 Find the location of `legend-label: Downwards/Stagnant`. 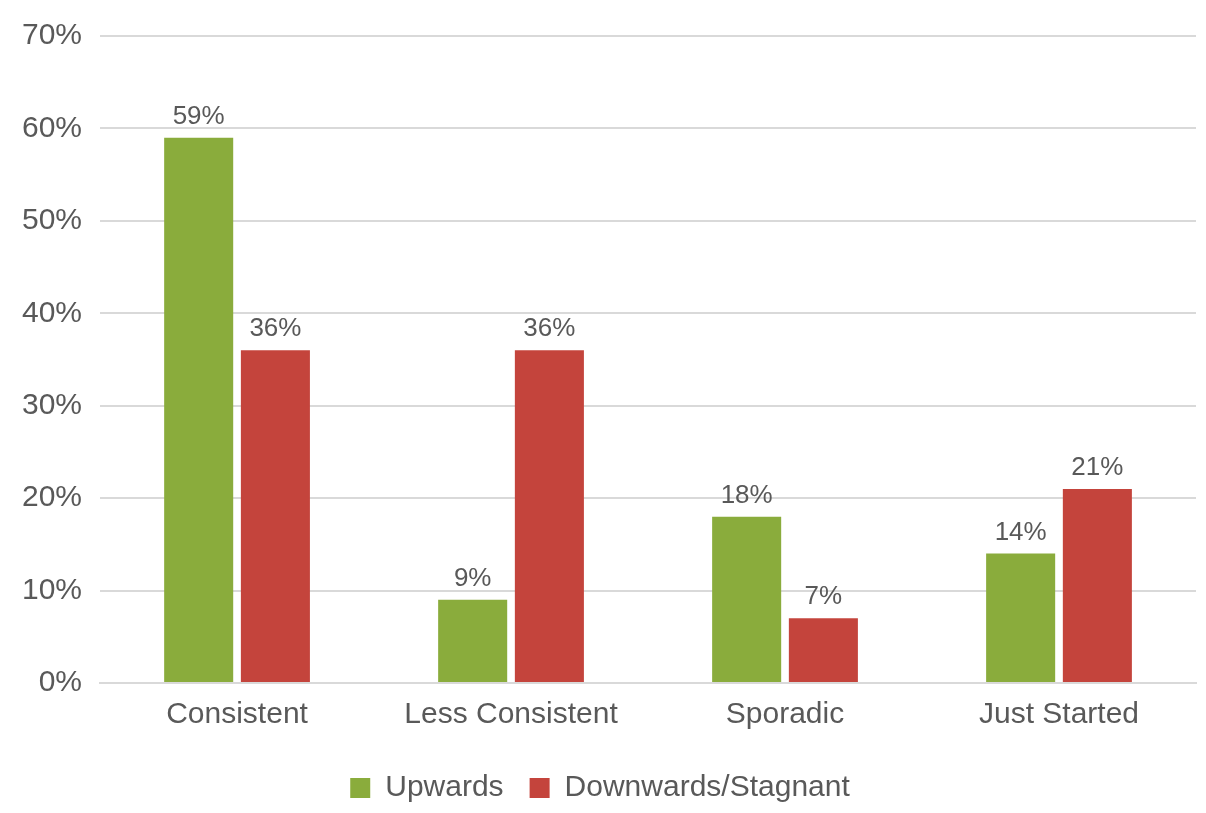

legend-label: Downwards/Stagnant is located at coordinates (707, 786).